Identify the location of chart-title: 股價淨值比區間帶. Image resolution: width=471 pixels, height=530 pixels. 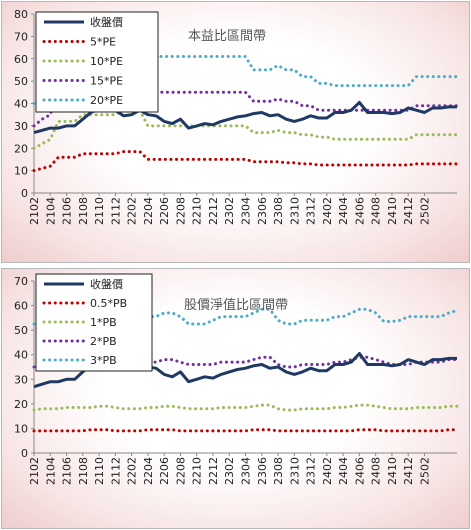
(236, 305).